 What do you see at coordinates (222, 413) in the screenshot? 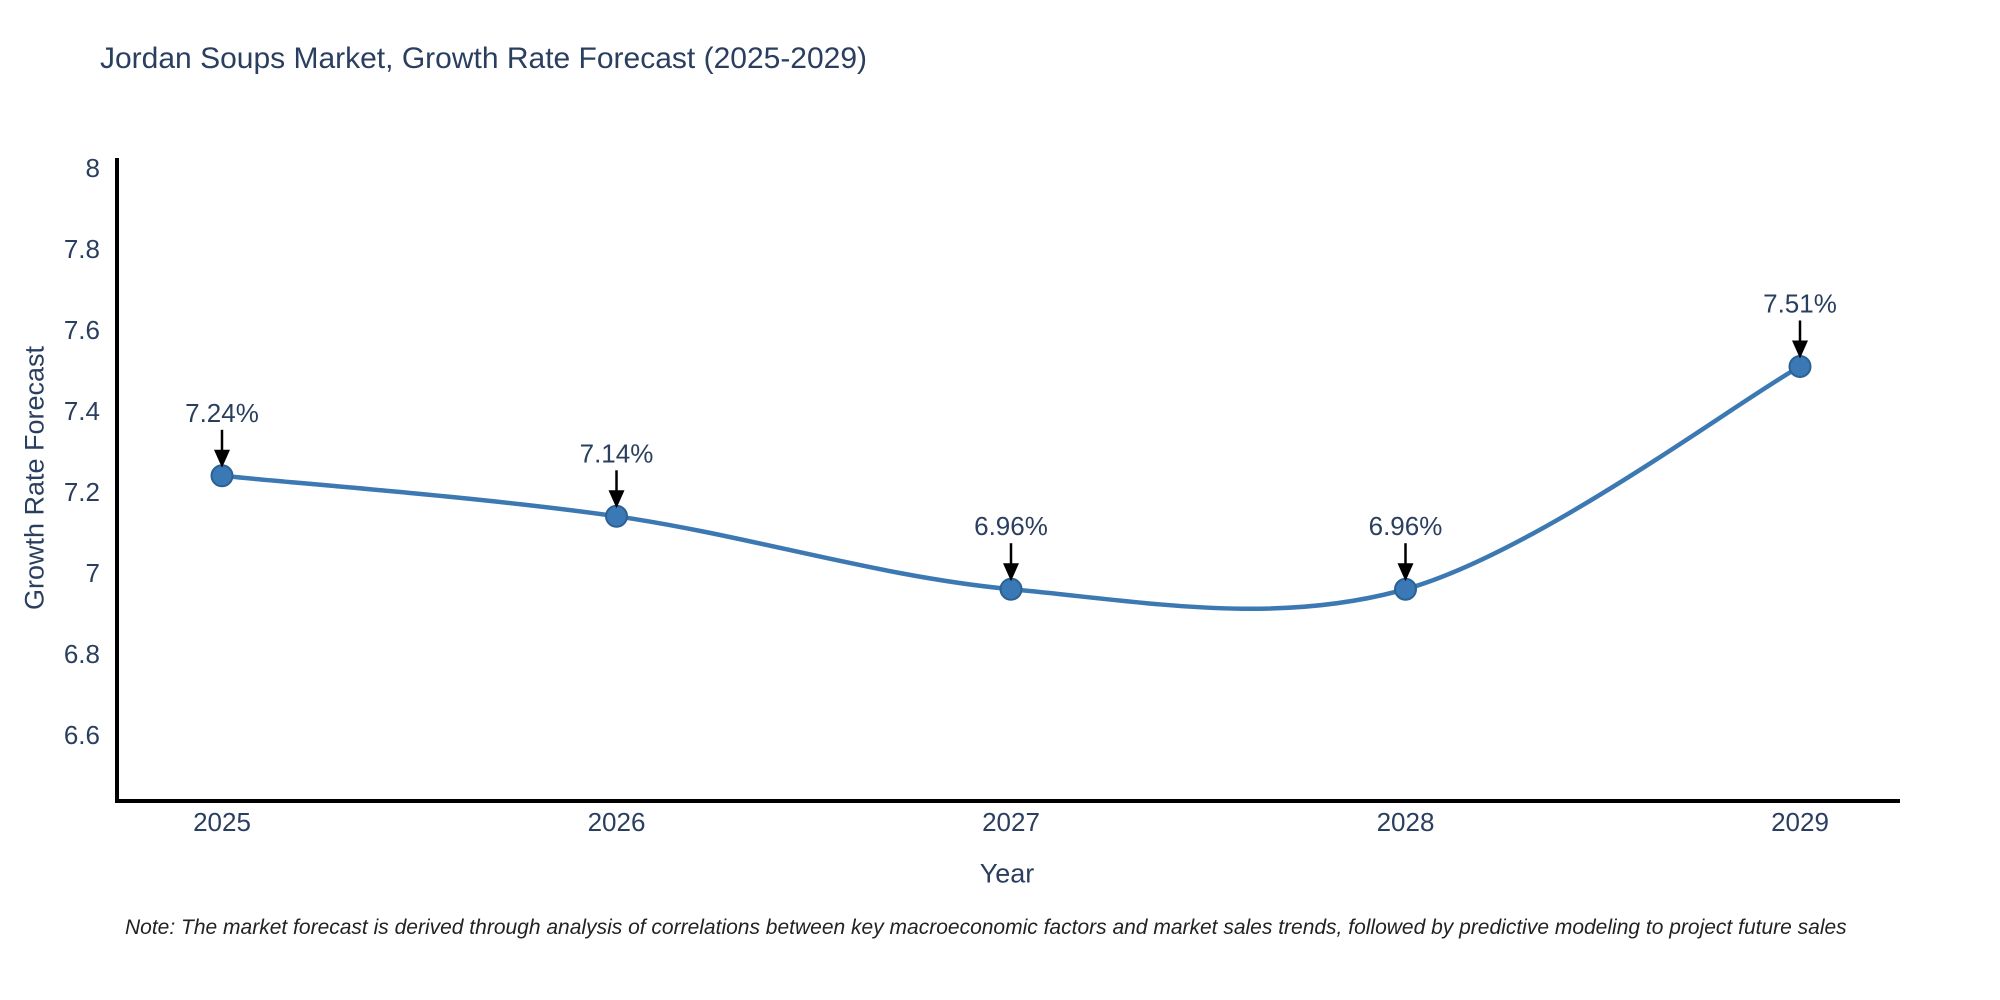
I see `point-value-label: 7.24%` at bounding box center [222, 413].